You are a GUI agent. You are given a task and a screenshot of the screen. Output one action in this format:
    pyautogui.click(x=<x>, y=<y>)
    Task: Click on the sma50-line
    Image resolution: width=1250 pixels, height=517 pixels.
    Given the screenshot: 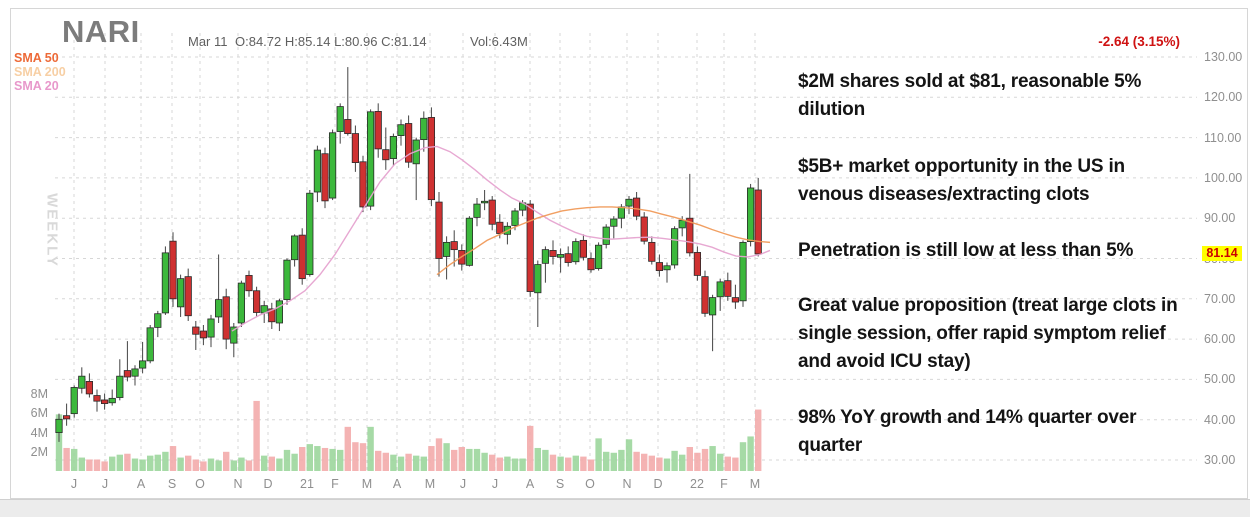 What is the action you would take?
    pyautogui.click(x=603, y=241)
    